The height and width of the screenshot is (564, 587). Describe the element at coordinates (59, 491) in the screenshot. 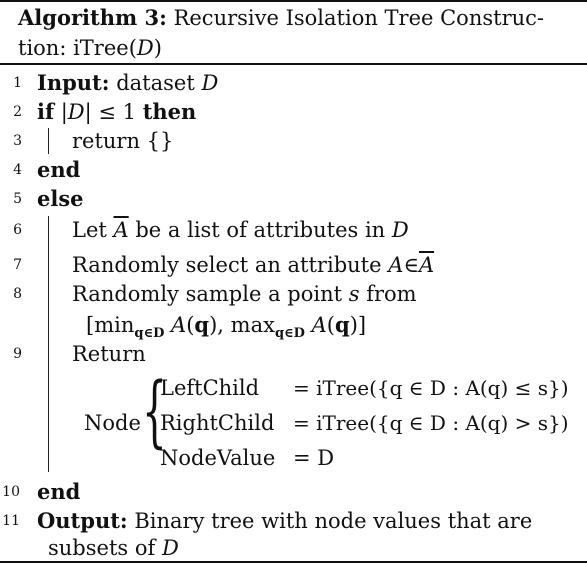

I see `line-end-else: end` at that location.